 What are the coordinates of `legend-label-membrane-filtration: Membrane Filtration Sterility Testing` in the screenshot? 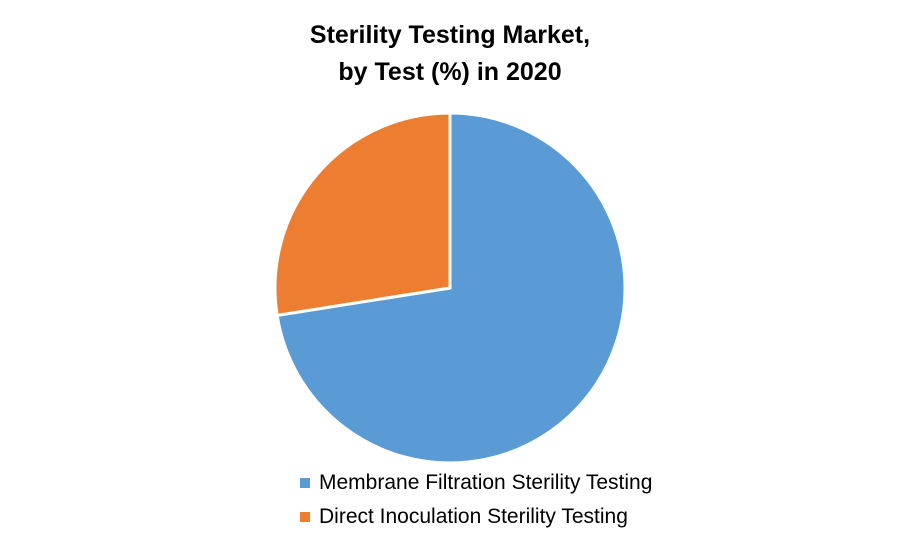 It's located at (486, 482).